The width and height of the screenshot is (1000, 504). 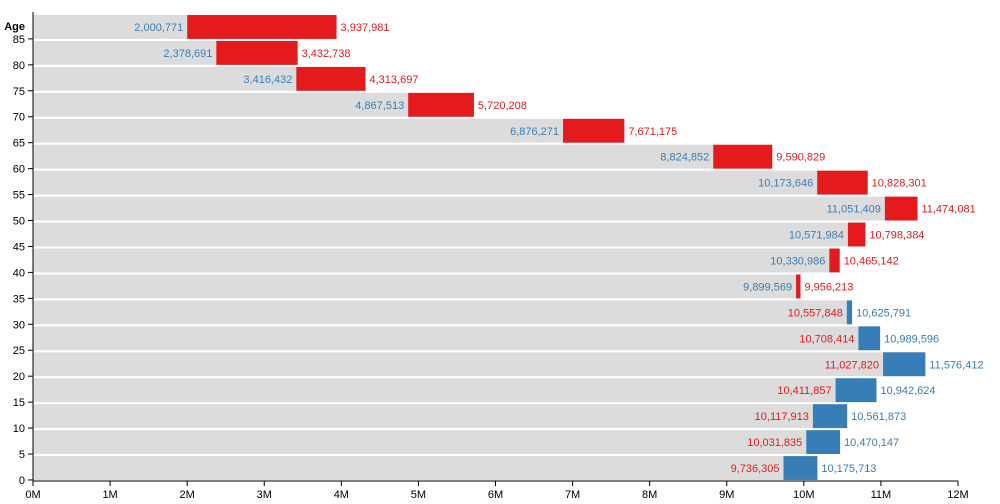 I want to click on data-label-low: 10,411,857, so click(x=804, y=391).